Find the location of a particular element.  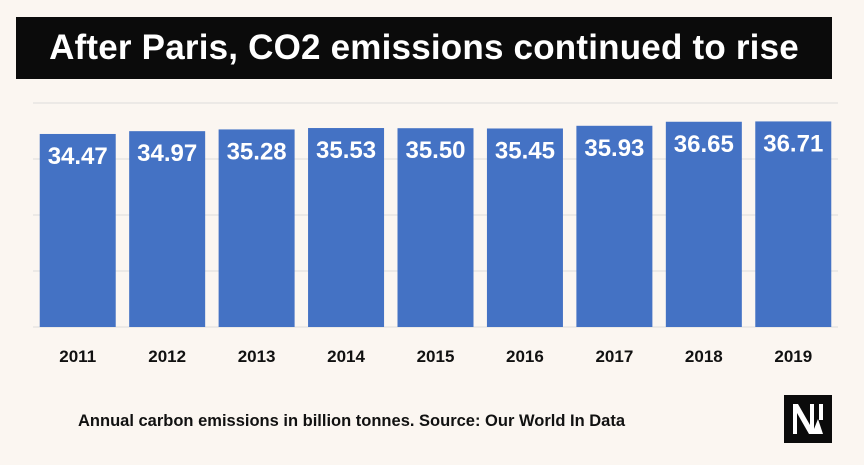

data-label: 35.28 is located at coordinates (257, 151).